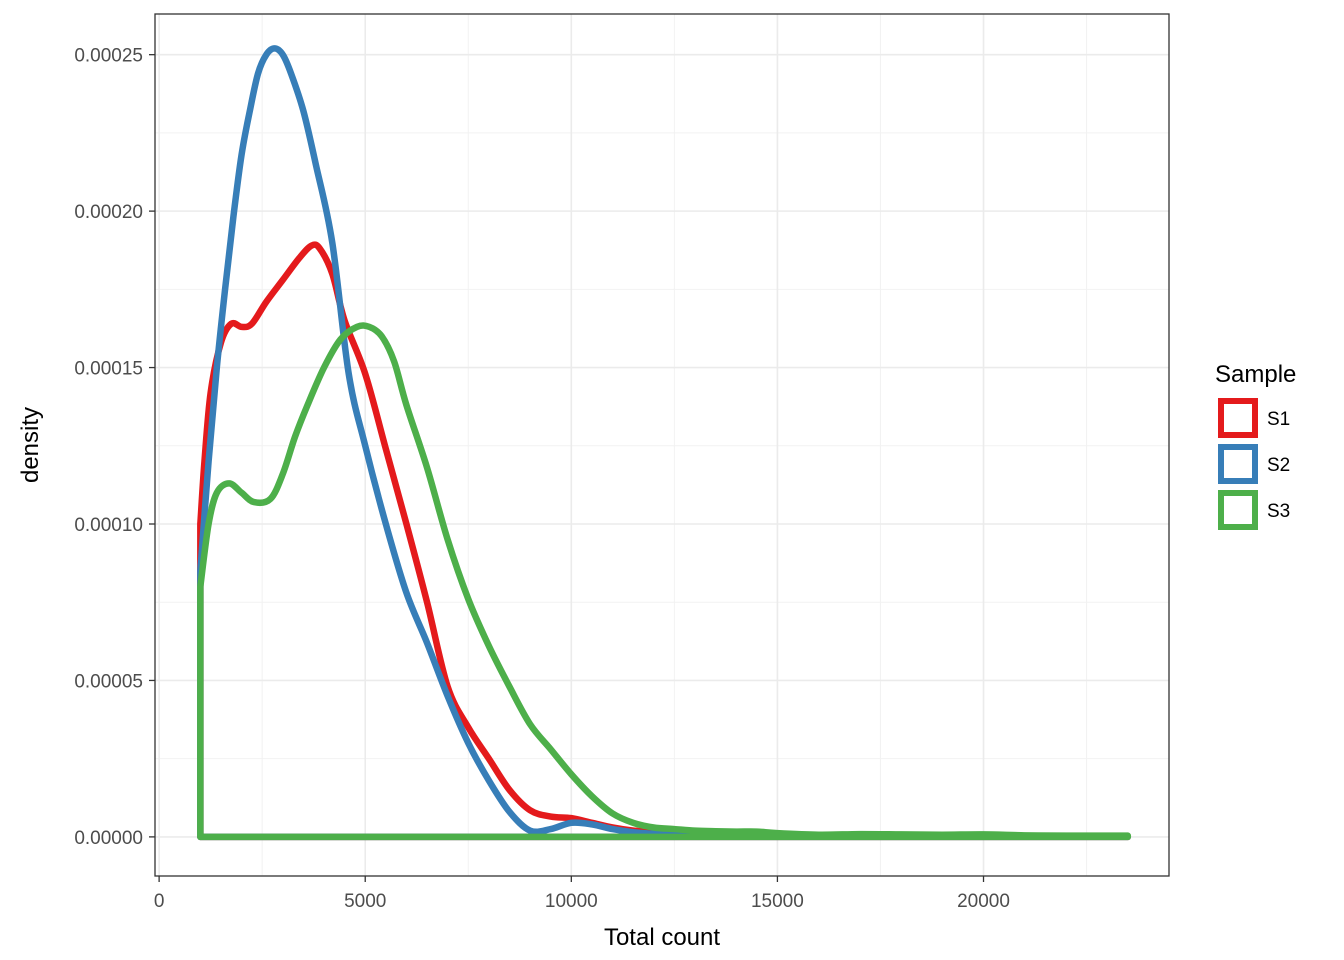 The height and width of the screenshot is (960, 1344). What do you see at coordinates (108, 681) in the screenshot?
I see `y-tick-label: 0.00005` at bounding box center [108, 681].